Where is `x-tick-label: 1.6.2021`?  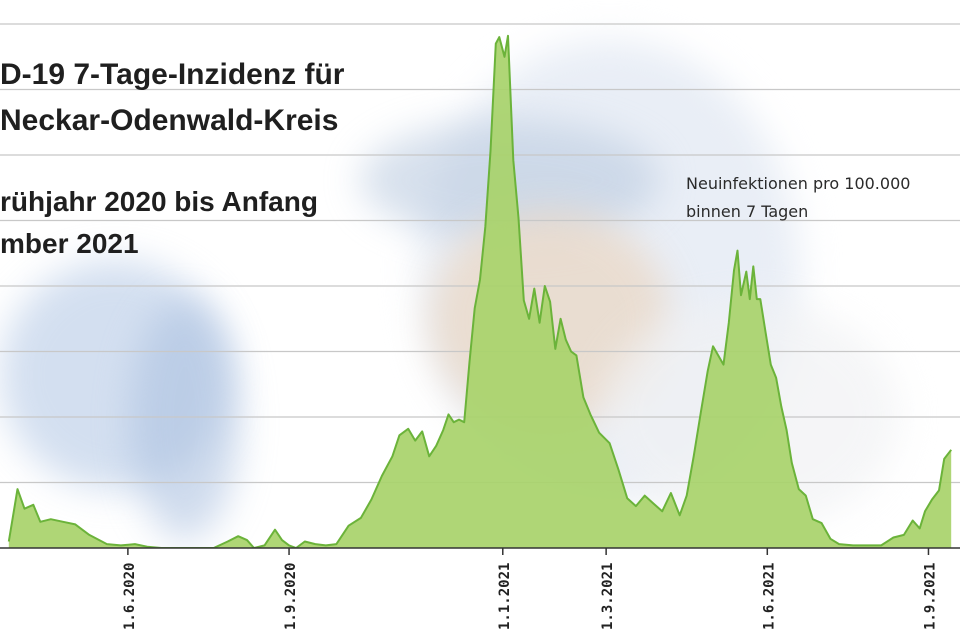 x-tick-label: 1.6.2021 is located at coordinates (769, 596).